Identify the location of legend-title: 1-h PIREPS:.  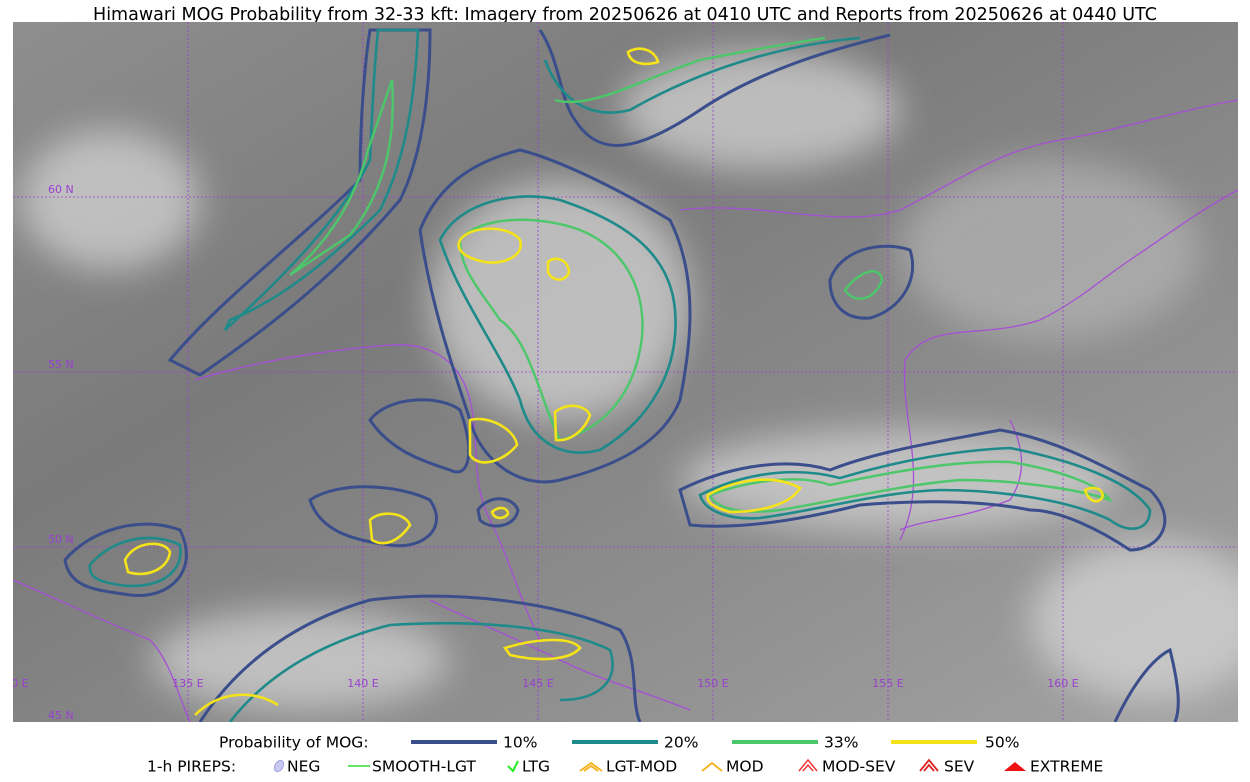
(191, 767).